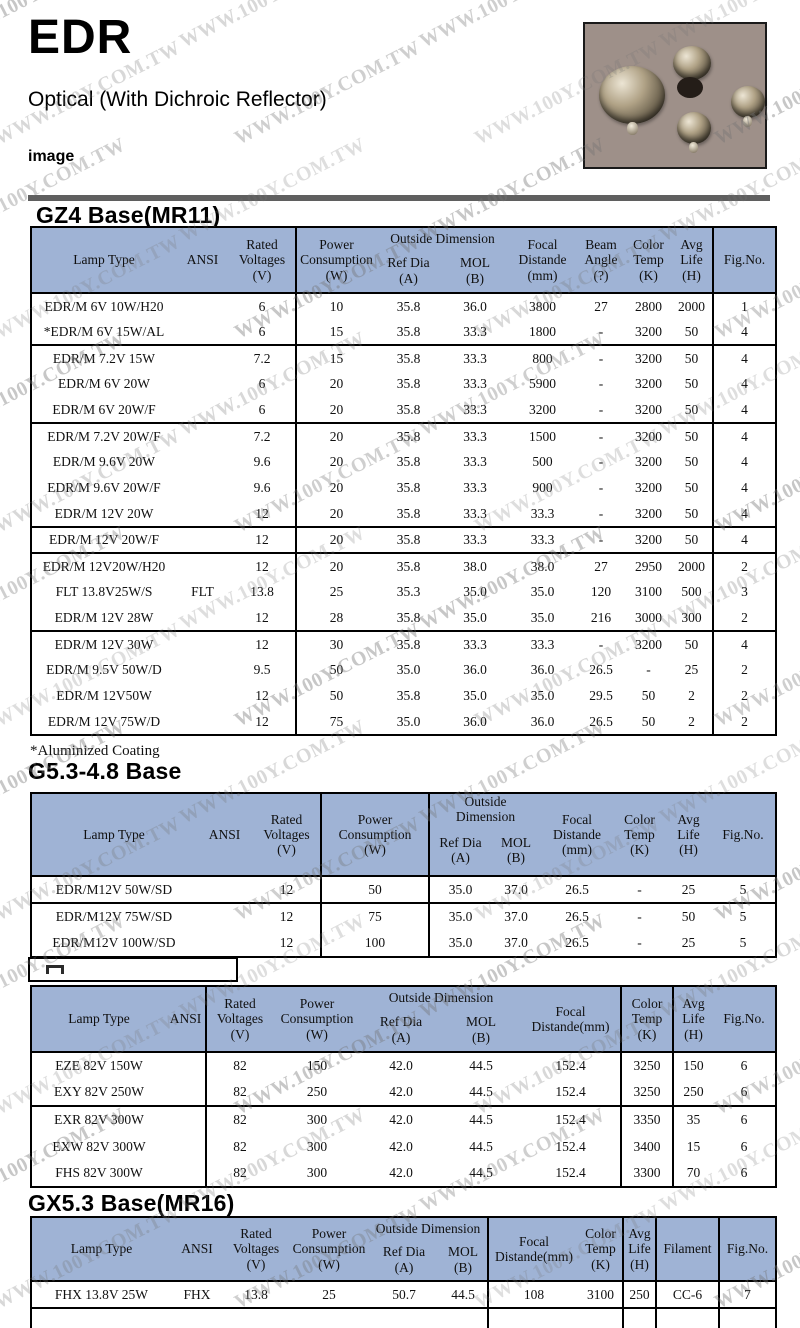  Describe the element at coordinates (692, 1119) in the screenshot. I see `table-cell: 35` at that location.